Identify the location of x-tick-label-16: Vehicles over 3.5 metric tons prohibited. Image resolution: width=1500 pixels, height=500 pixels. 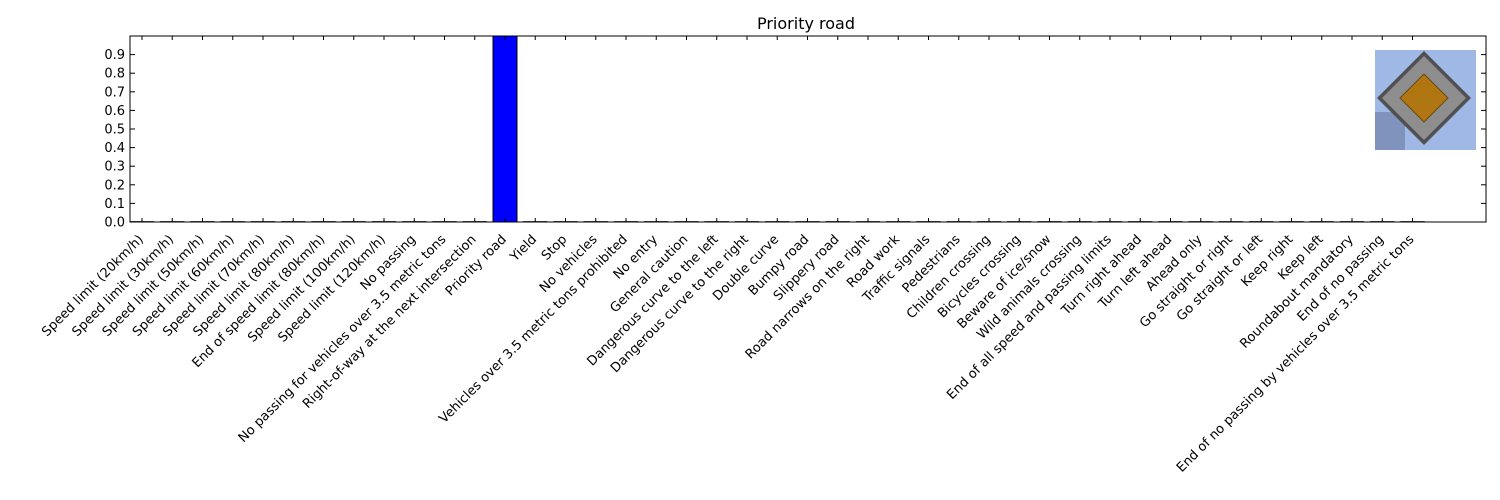
(533, 329).